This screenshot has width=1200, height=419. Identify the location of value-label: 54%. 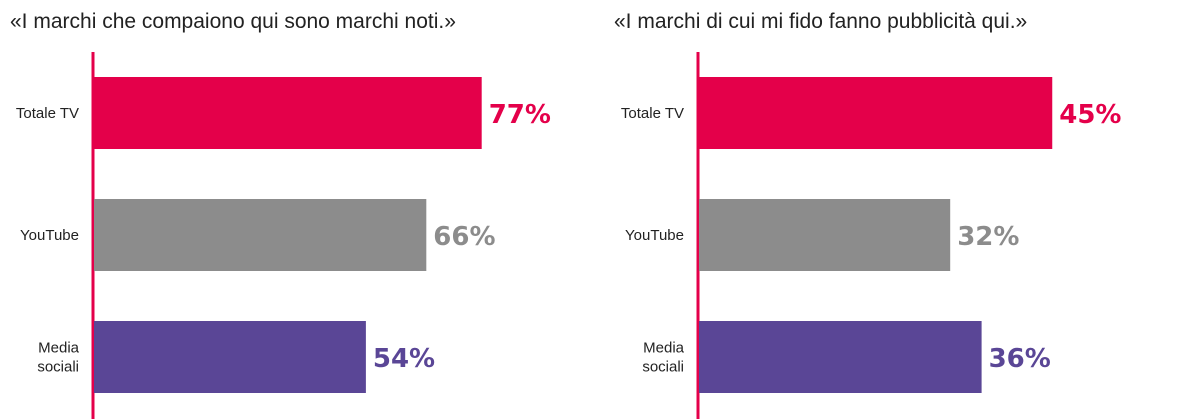
(404, 359).